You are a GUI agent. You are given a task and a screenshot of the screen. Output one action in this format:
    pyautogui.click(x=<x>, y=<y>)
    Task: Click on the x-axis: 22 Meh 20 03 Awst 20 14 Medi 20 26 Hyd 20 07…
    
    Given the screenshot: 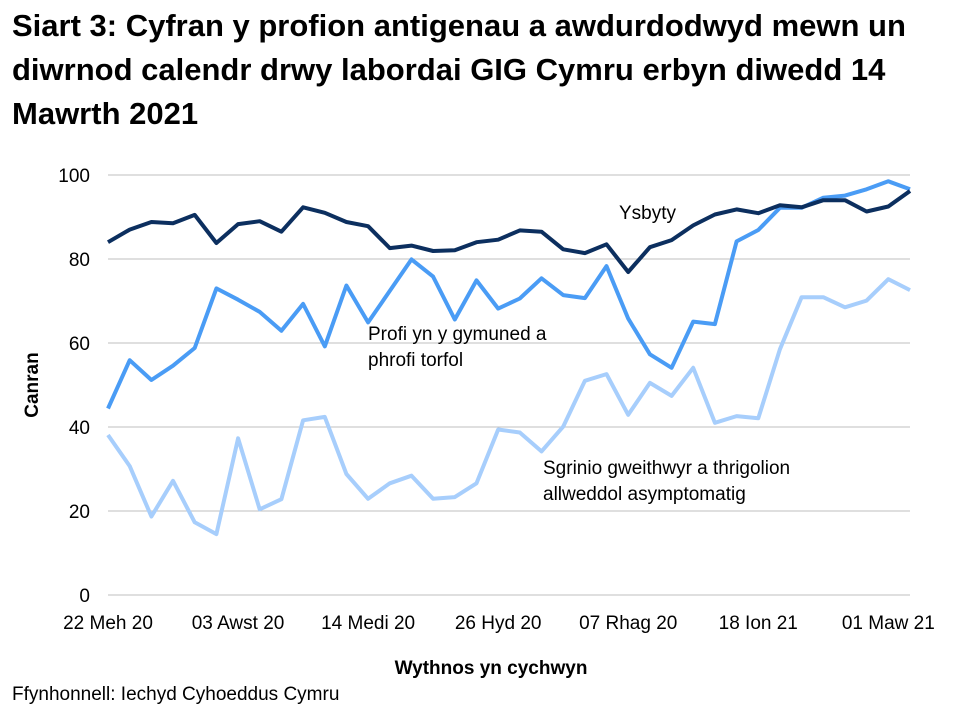 What is the action you would take?
    pyautogui.click(x=499, y=623)
    